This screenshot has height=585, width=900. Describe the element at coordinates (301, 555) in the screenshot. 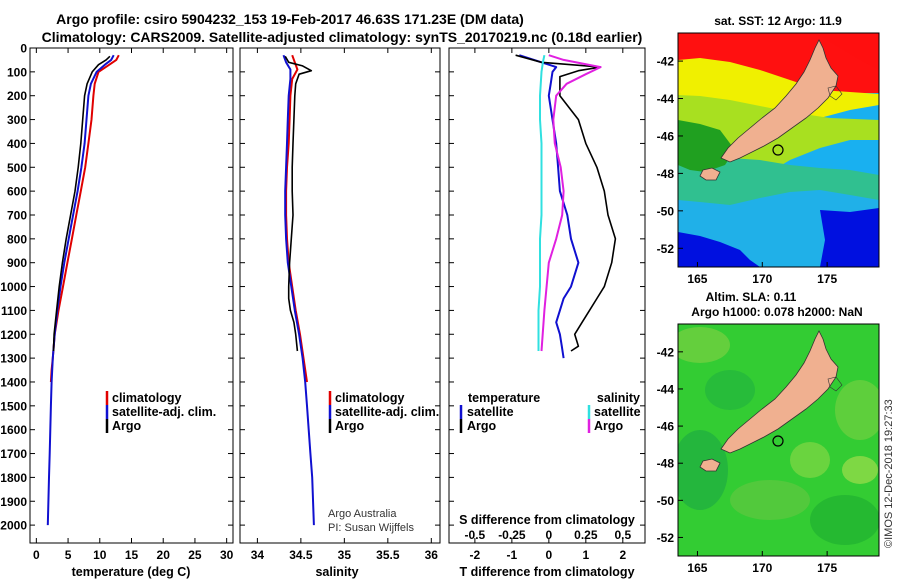

I see `x-tick-label: 34.5` at that location.